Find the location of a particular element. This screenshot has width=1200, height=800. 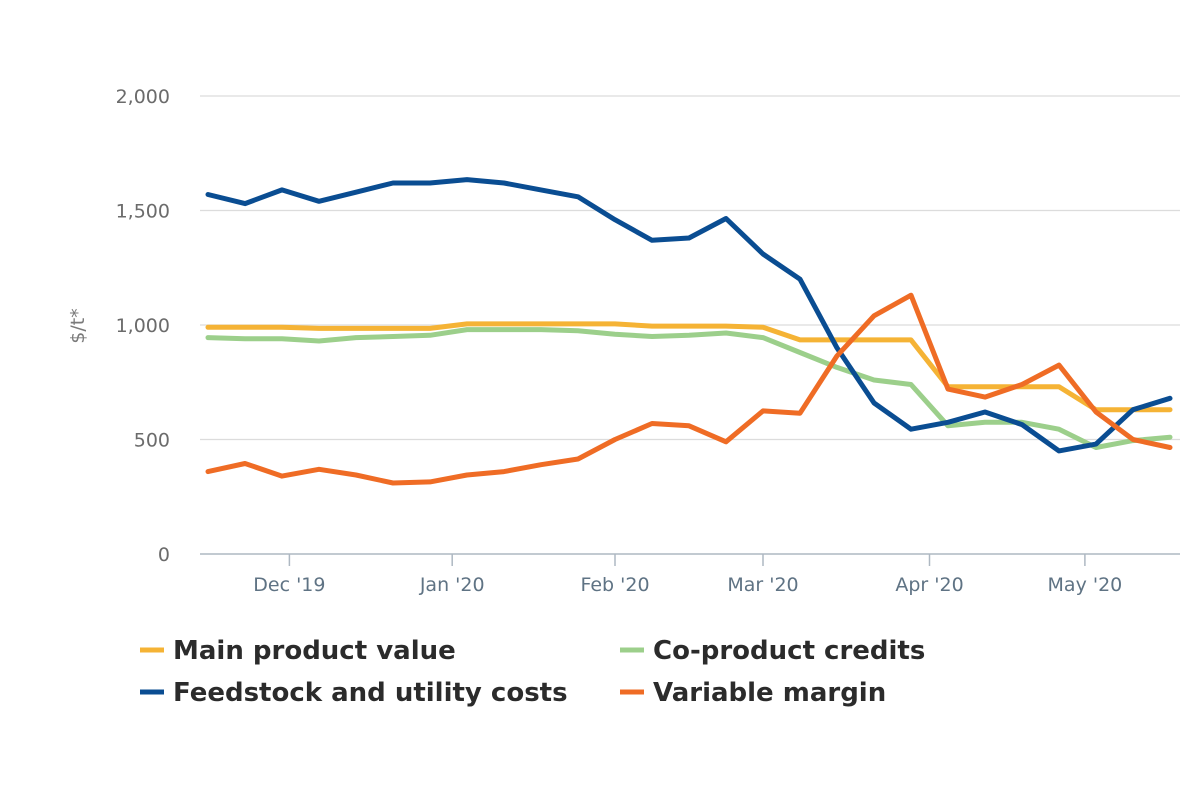

legend-item: Variable margin is located at coordinates (753, 693).